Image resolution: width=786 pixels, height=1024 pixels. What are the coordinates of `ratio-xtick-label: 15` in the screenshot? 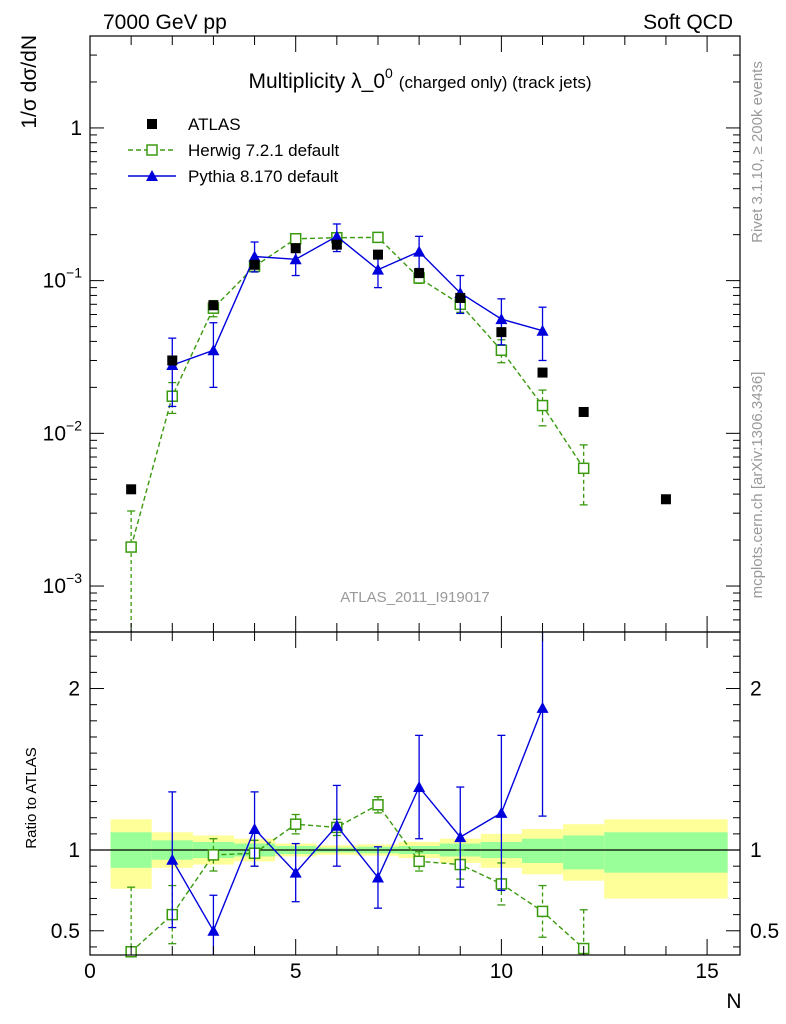 It's located at (706, 971).